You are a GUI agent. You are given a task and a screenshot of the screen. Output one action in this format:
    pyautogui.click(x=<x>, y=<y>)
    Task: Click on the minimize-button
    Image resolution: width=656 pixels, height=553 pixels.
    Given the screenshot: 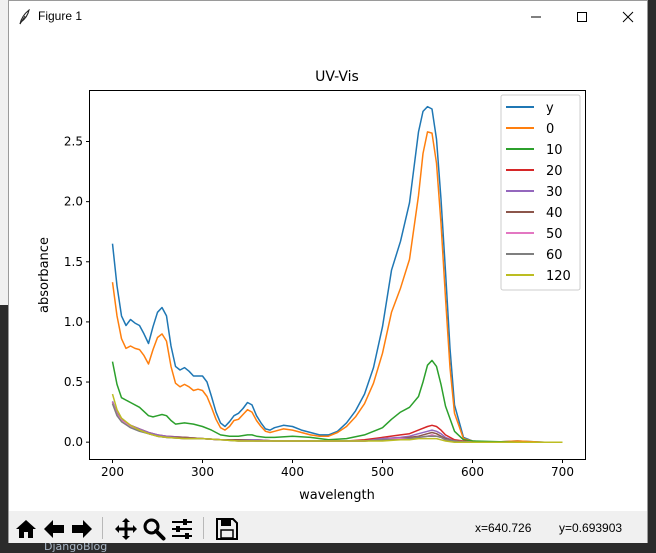 What is the action you would take?
    pyautogui.click(x=536, y=16)
    